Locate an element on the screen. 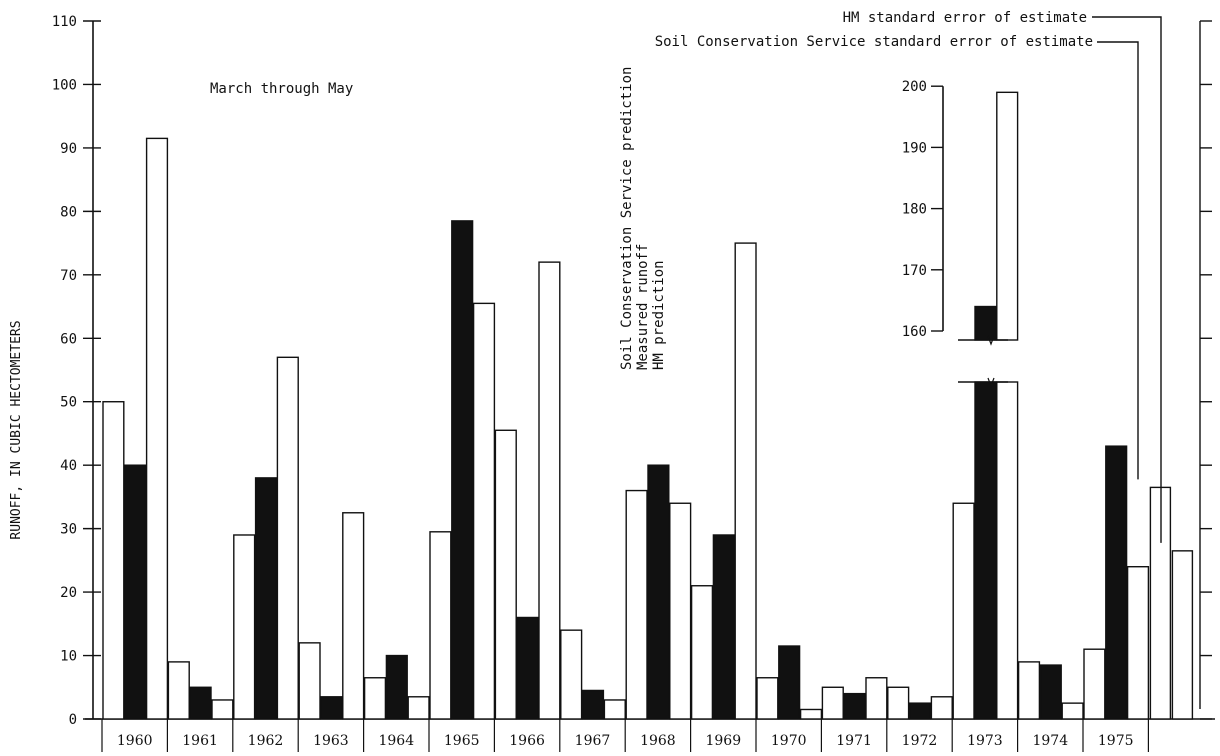 This screenshot has height=756, width=1220. bar-hm-1960 is located at coordinates (157, 428).